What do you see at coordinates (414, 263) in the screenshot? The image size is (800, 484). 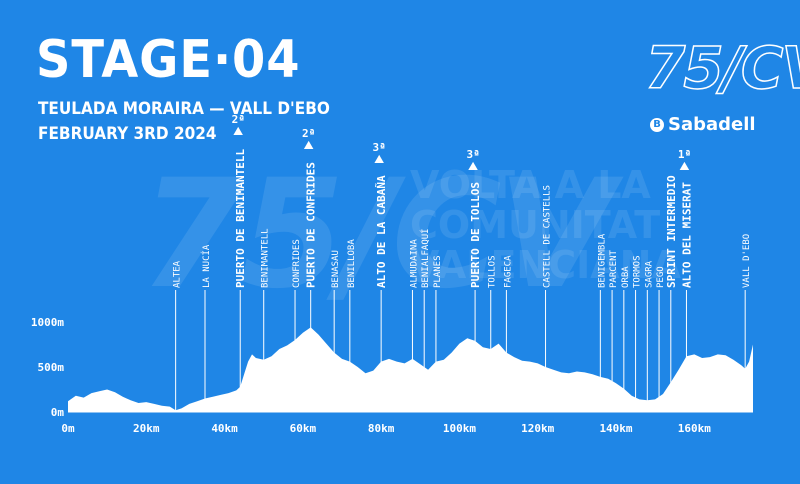 I see `marker-label: ALMUDAINA` at bounding box center [414, 263].